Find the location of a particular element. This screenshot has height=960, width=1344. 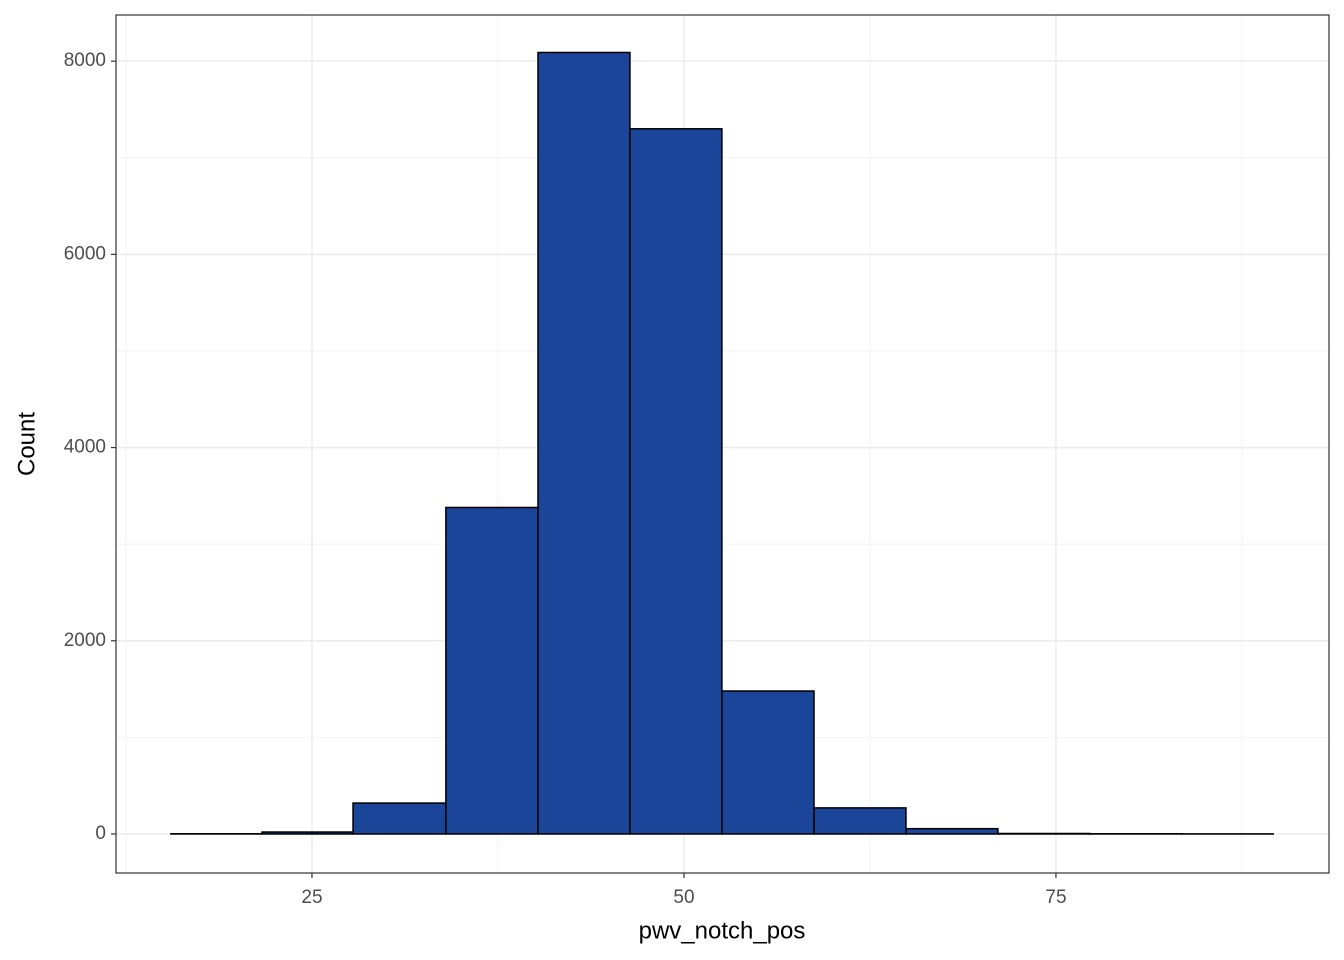

x-tick-label: 75 is located at coordinates (1055, 897).